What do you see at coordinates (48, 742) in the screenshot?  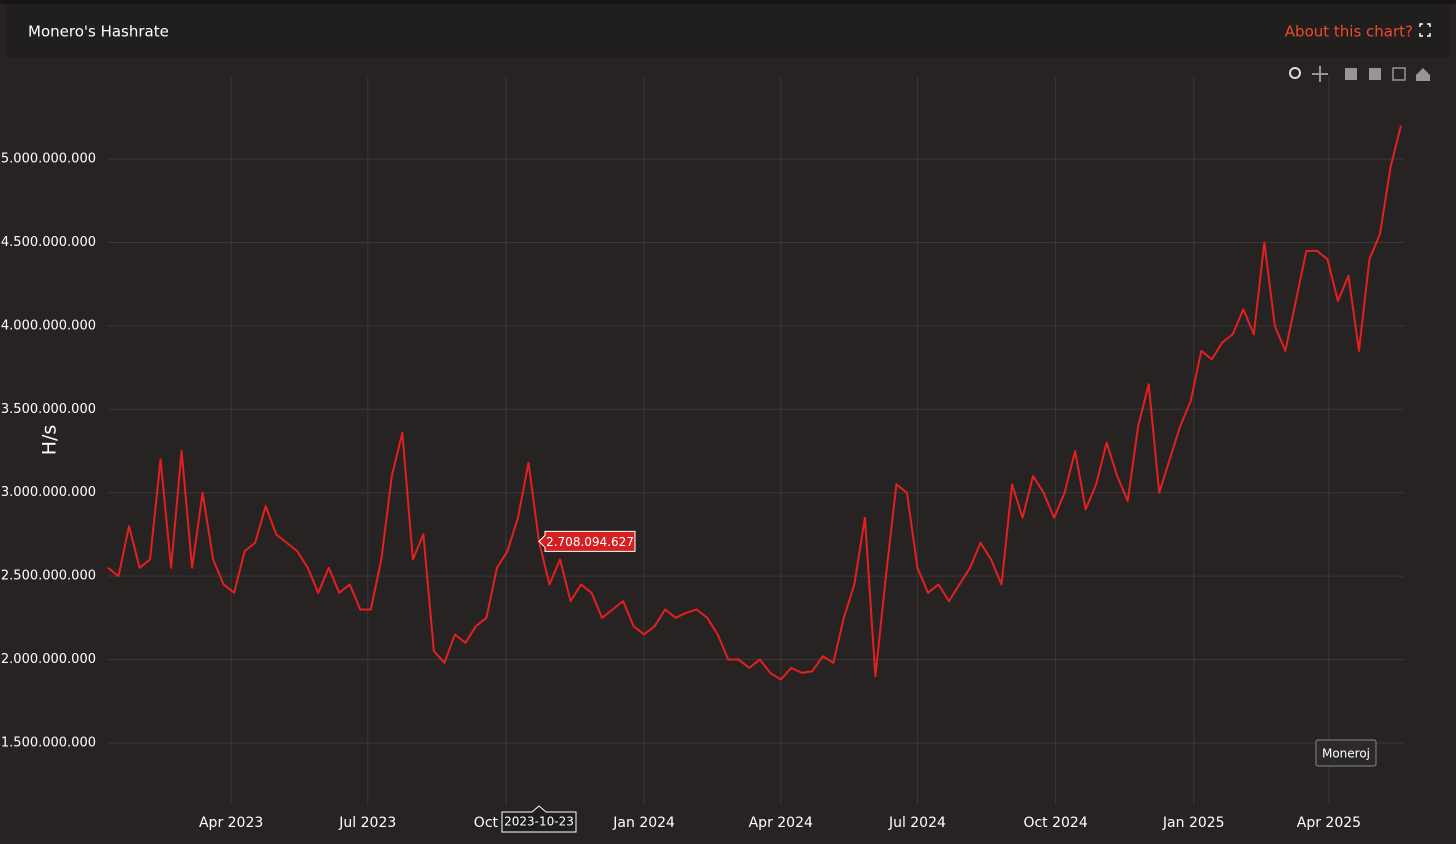 I see `y-tick-label: 1.500.000.000` at bounding box center [48, 742].